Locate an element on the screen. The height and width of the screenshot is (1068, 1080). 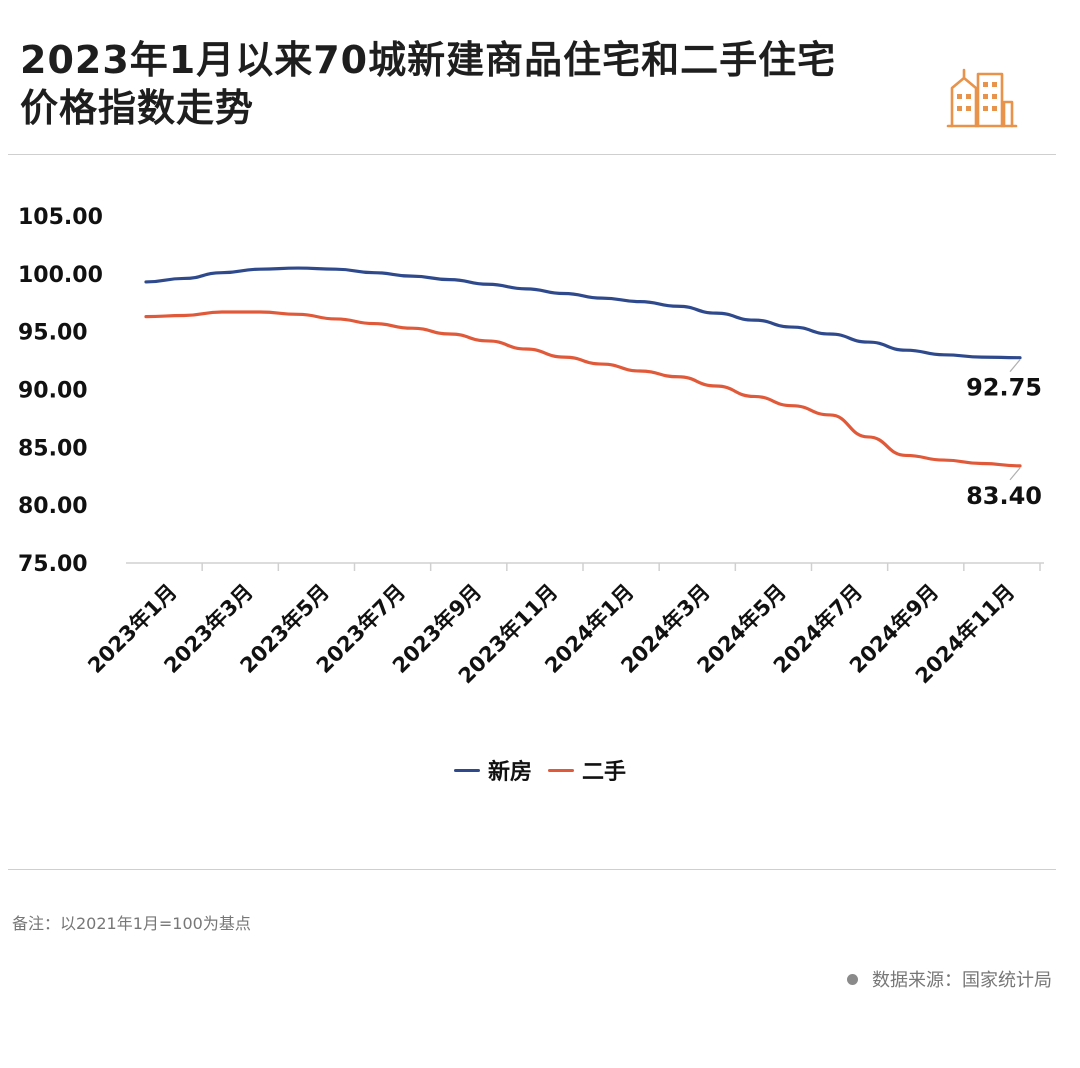
end-label-new-homes: 92.75 is located at coordinates (1004, 388).